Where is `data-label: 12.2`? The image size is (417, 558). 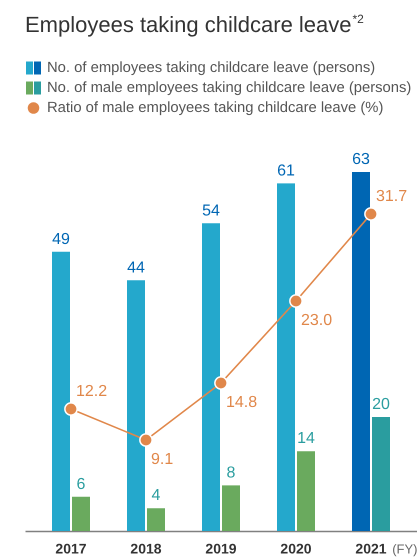 data-label: 12.2 is located at coordinates (92, 391).